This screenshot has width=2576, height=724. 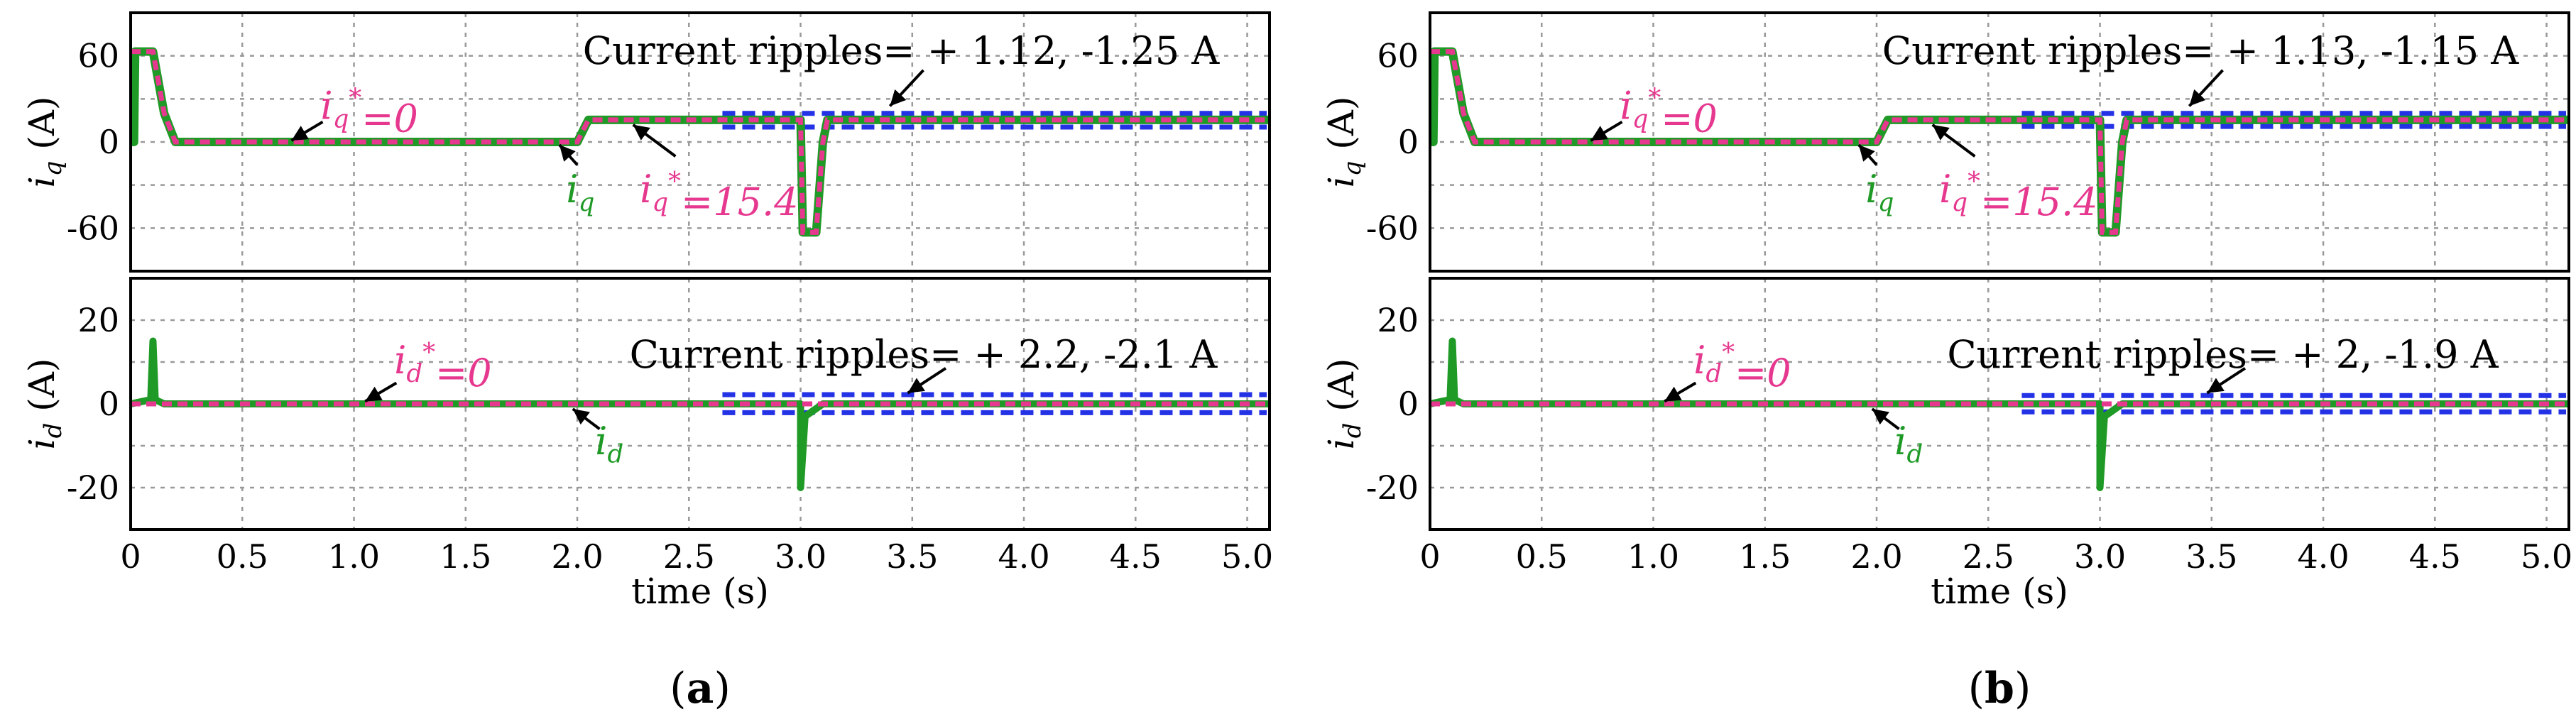 I want to click on annotation-iq-ripple: Current ripples= + 1.13, -1.15 A, so click(x=2201, y=51).